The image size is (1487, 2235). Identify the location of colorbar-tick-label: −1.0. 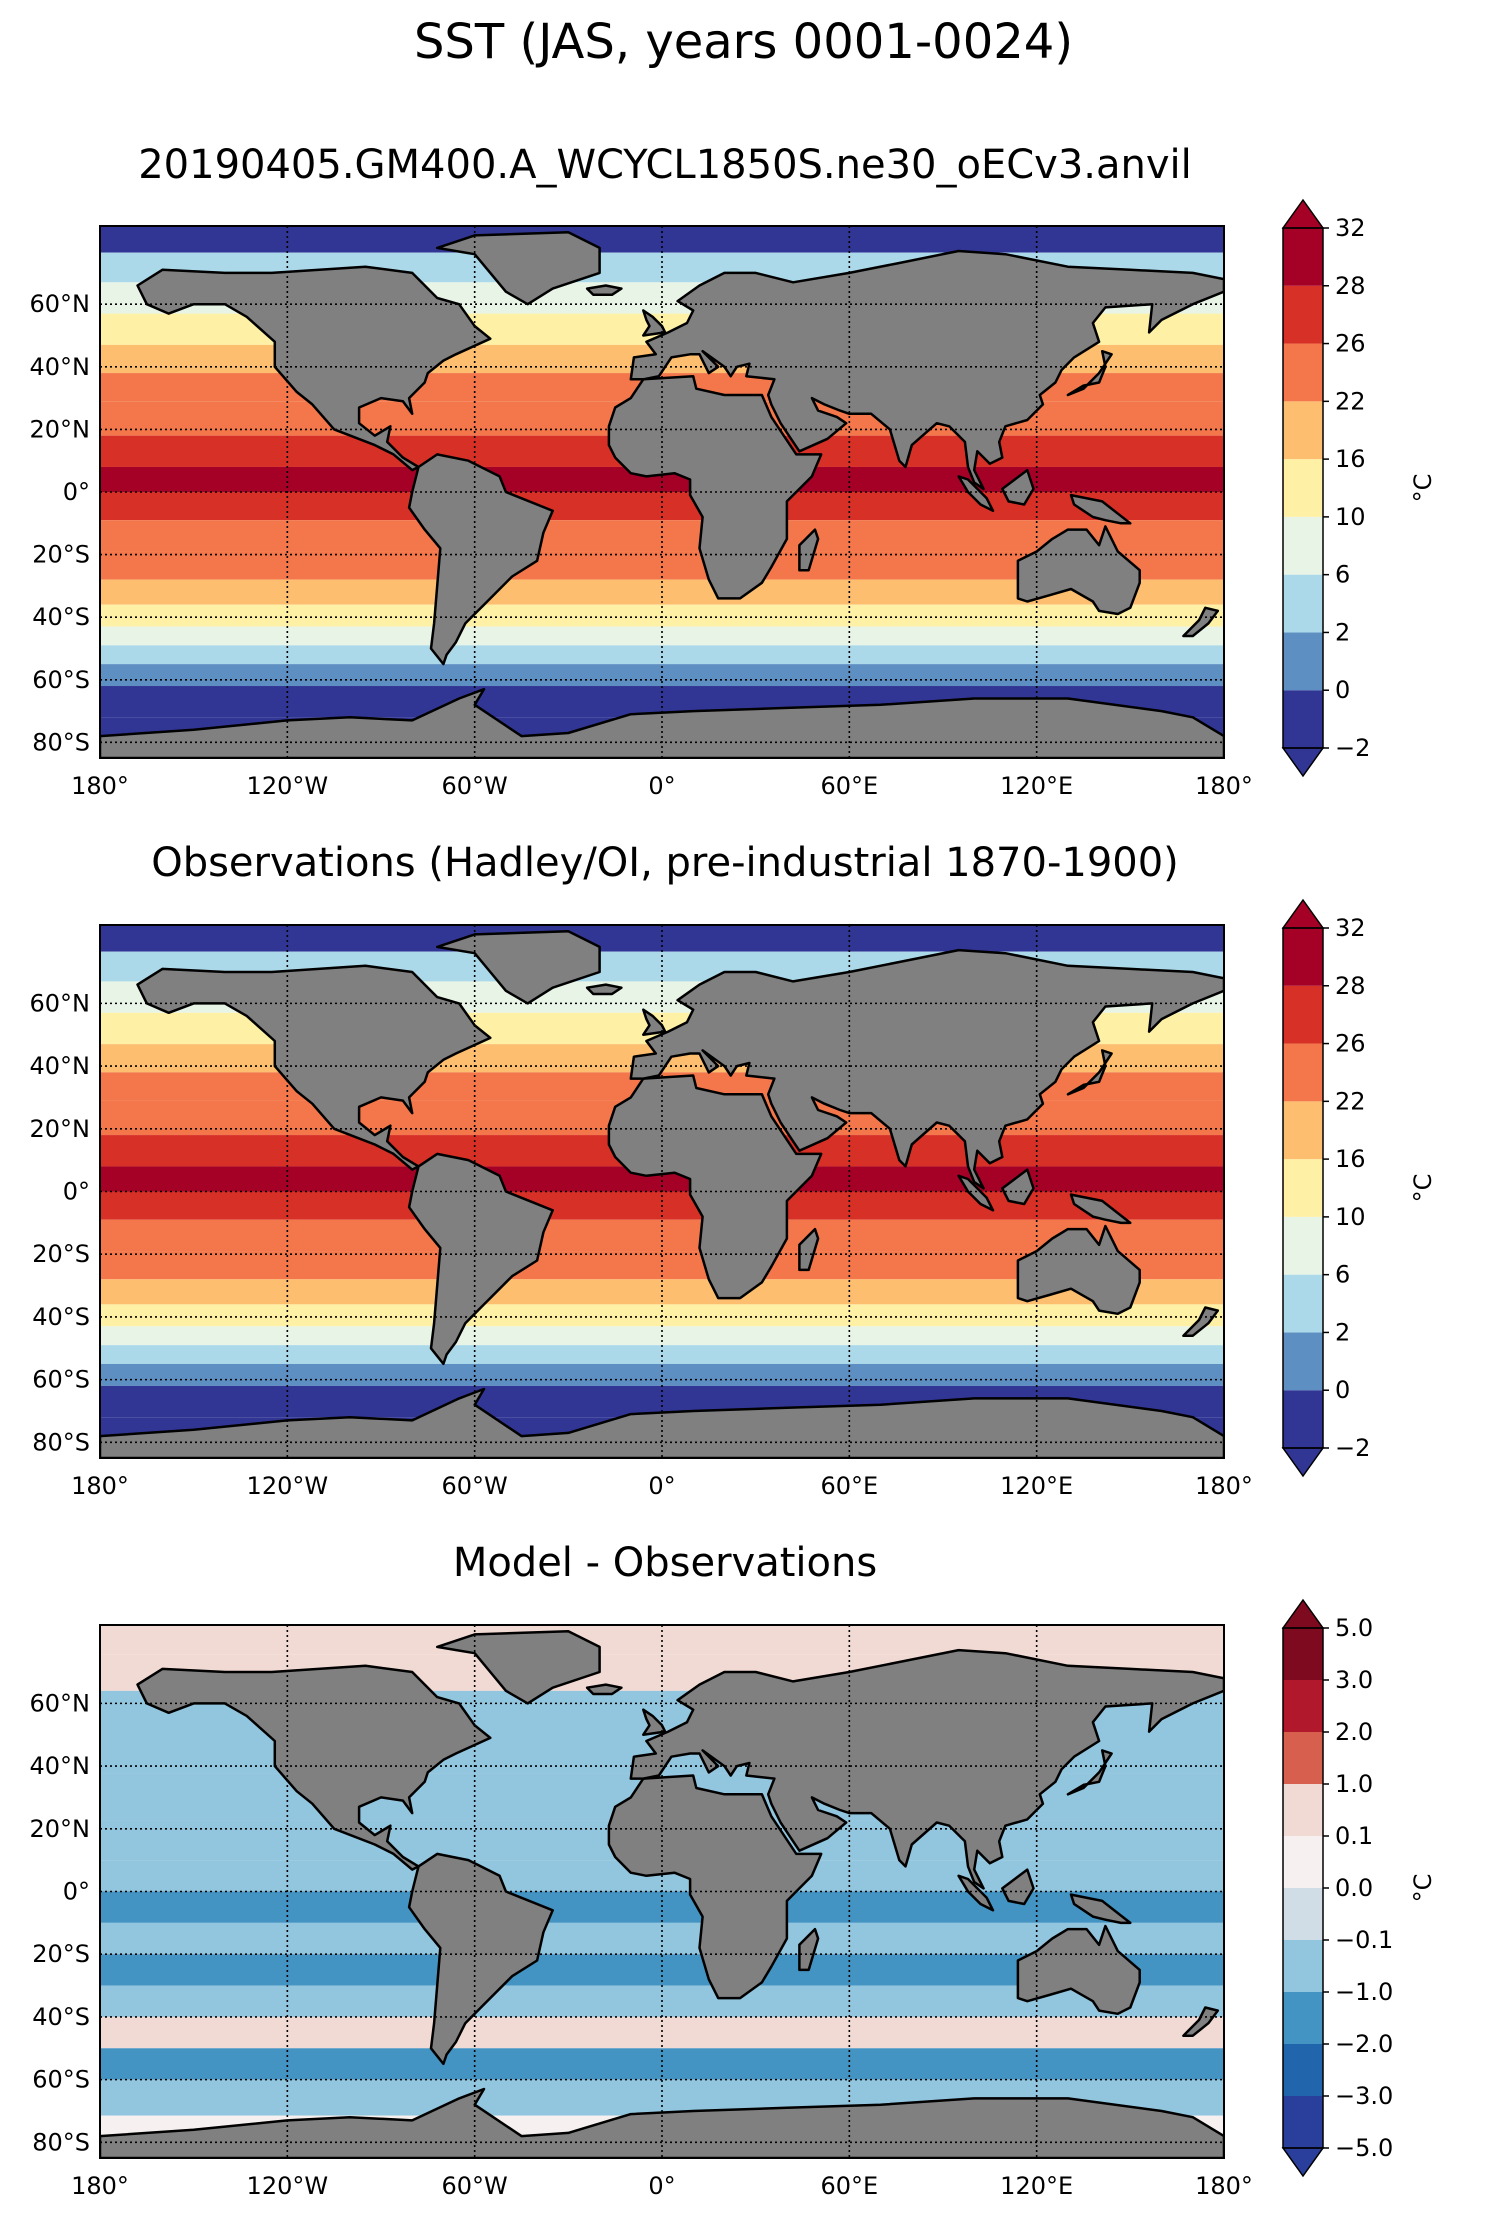
(1364, 1992).